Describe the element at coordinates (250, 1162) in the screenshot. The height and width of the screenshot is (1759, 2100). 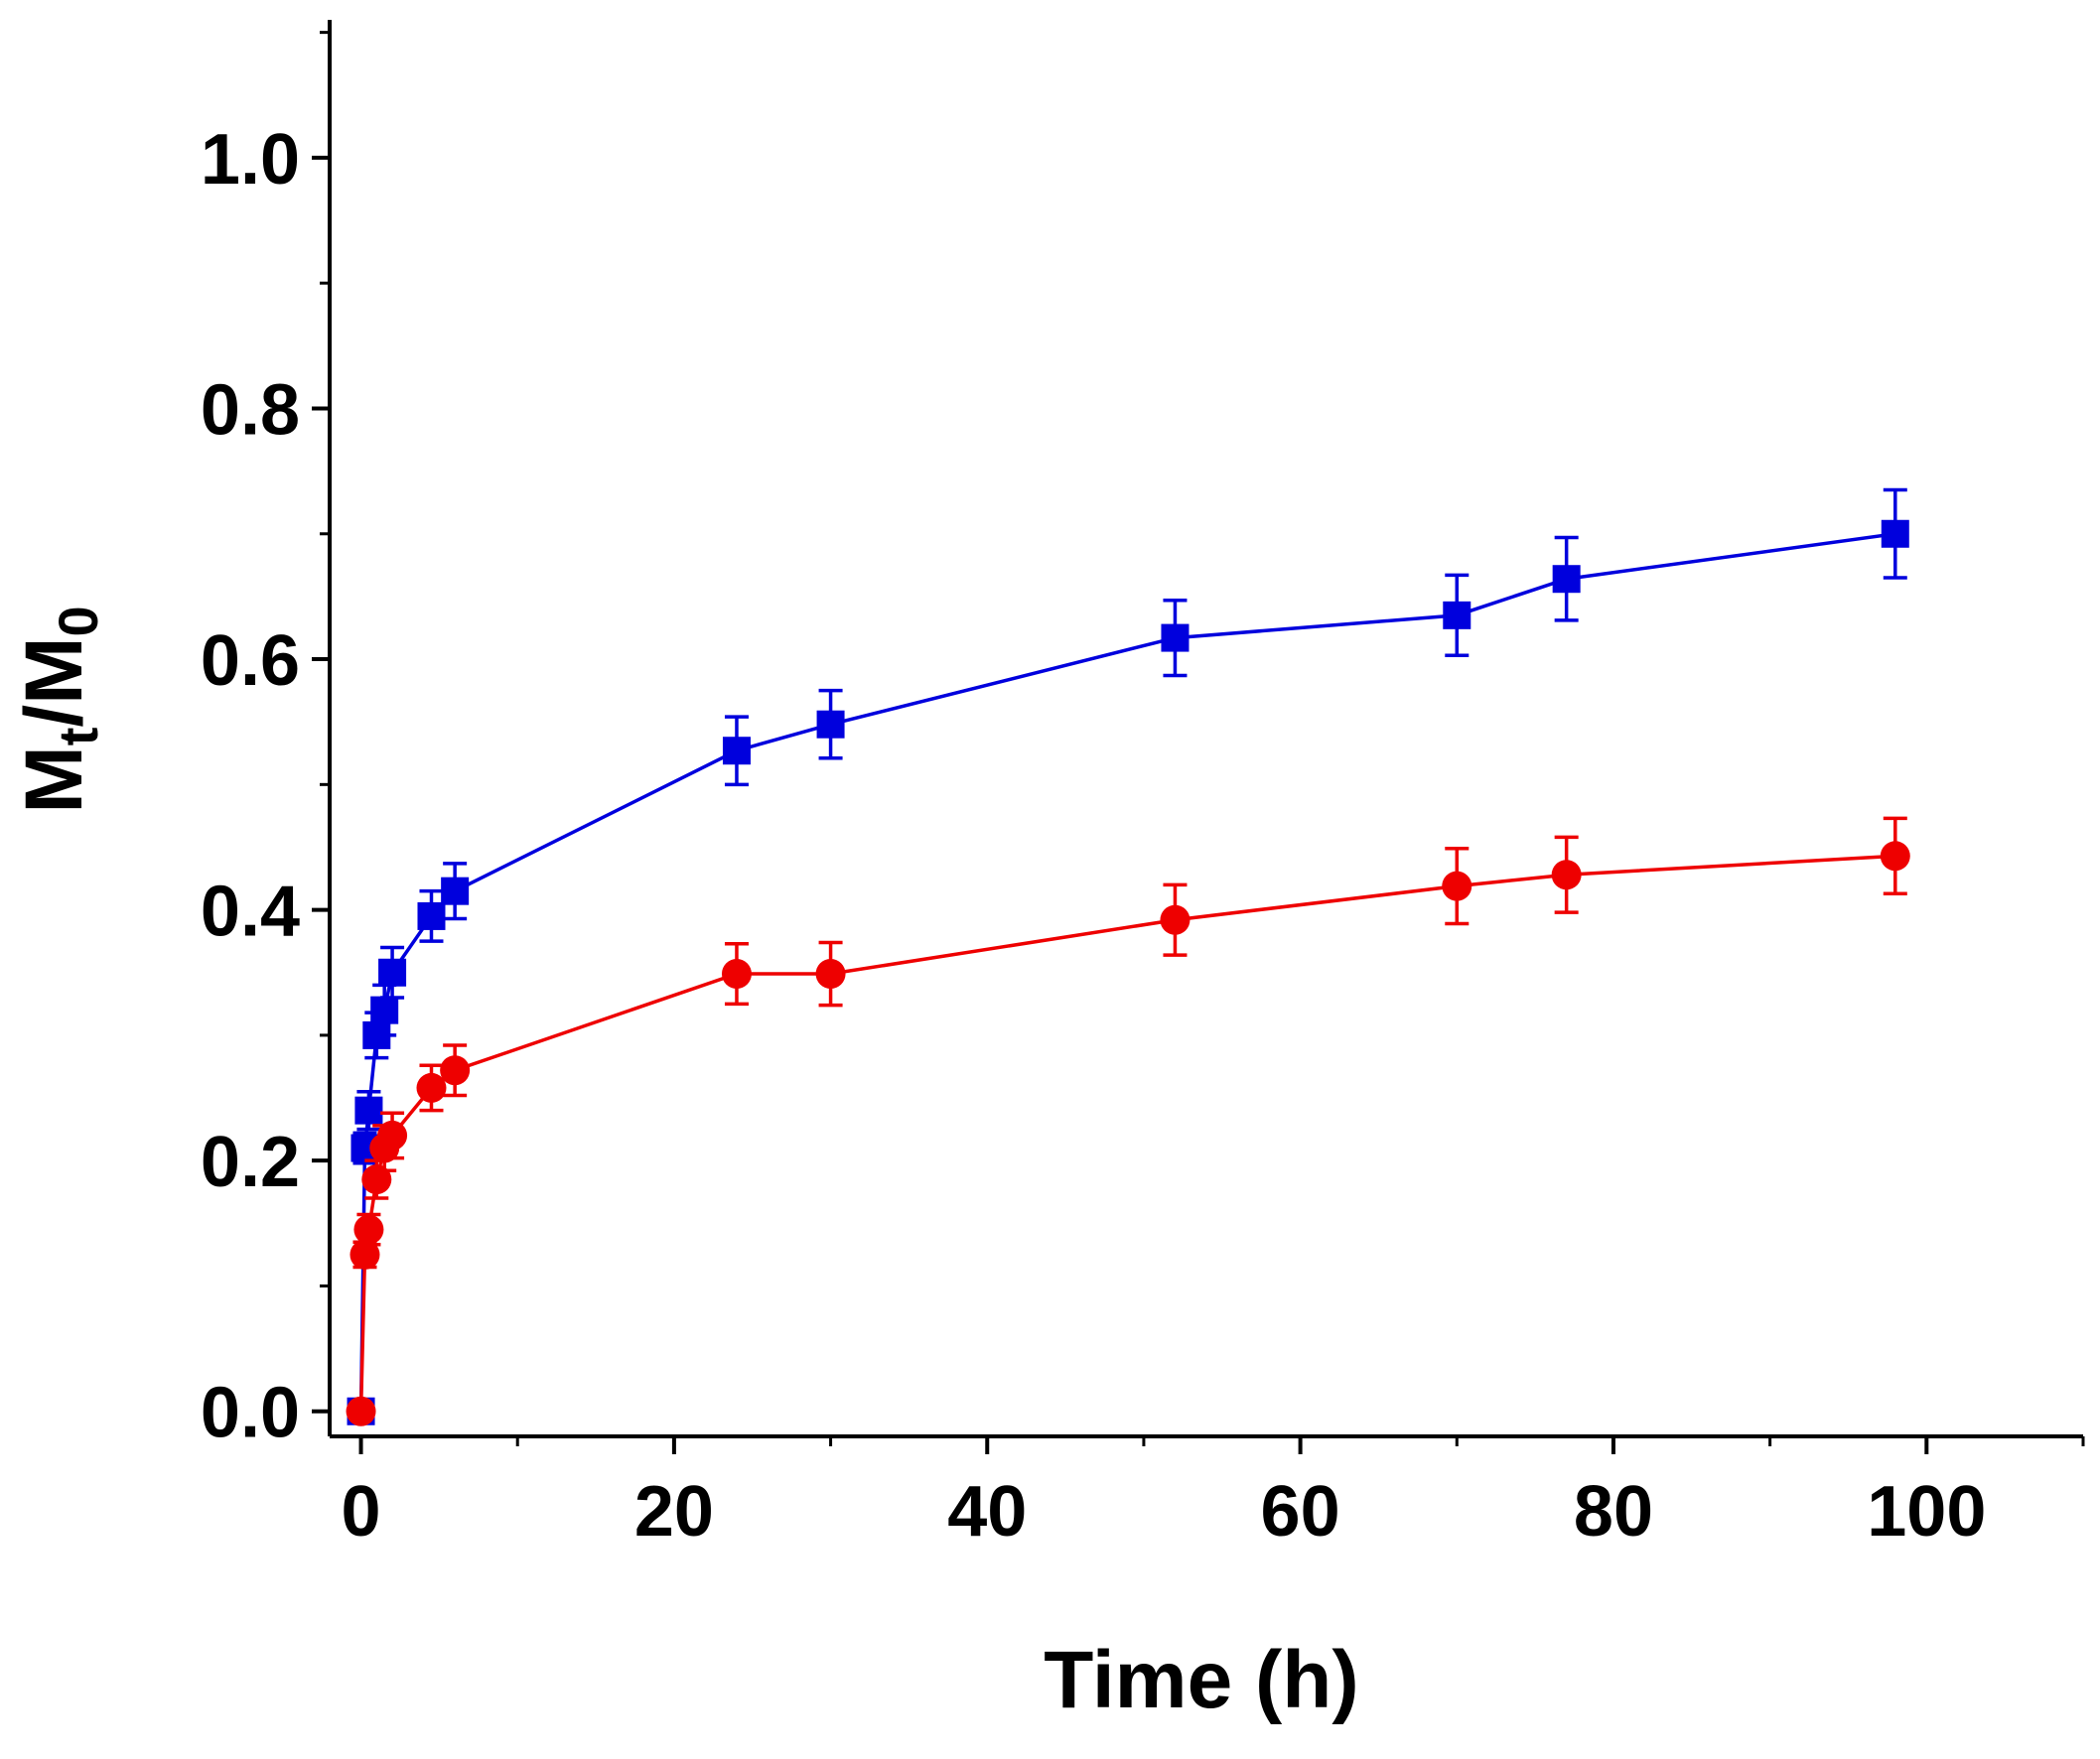
I see `y-tick-label: 0.2` at that location.